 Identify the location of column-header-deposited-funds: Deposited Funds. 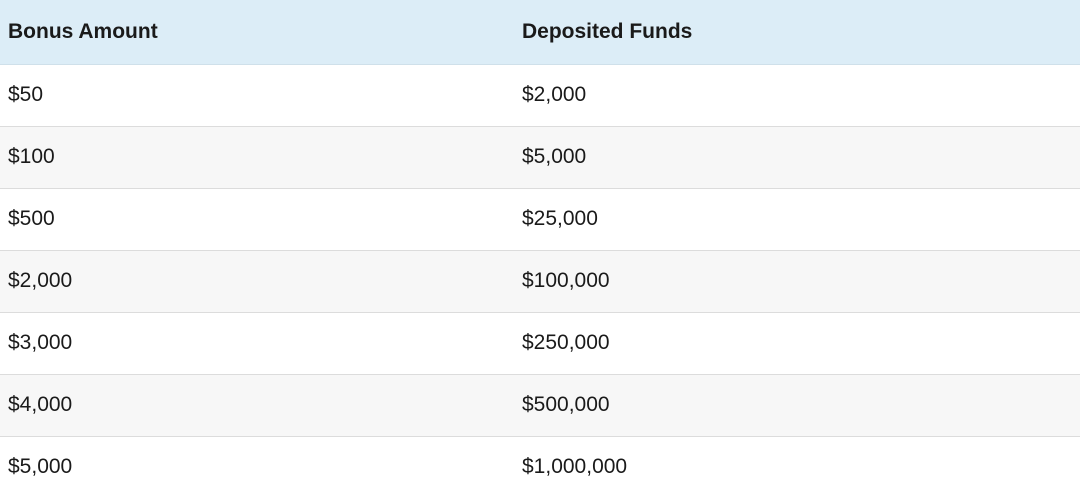
(796, 32).